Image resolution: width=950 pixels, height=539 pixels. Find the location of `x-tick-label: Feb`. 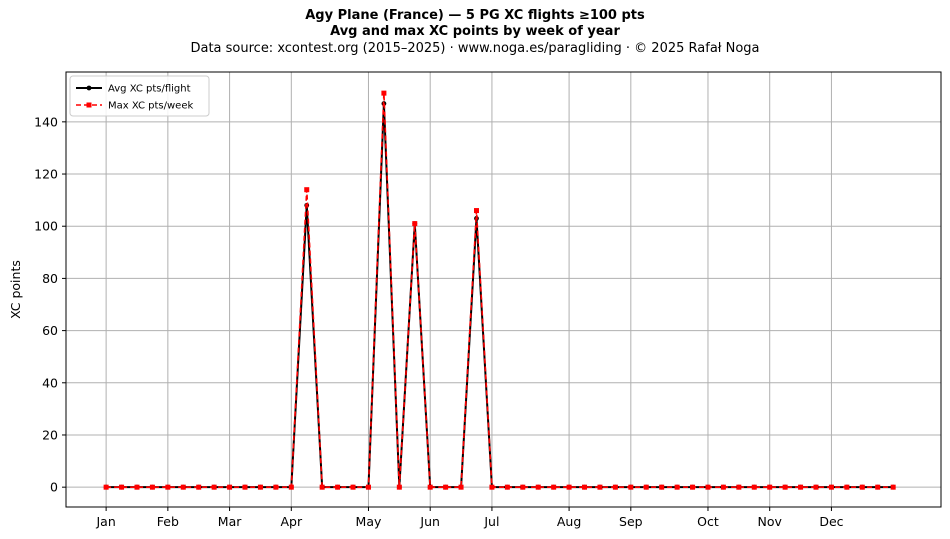

x-tick-label: Feb is located at coordinates (168, 521).